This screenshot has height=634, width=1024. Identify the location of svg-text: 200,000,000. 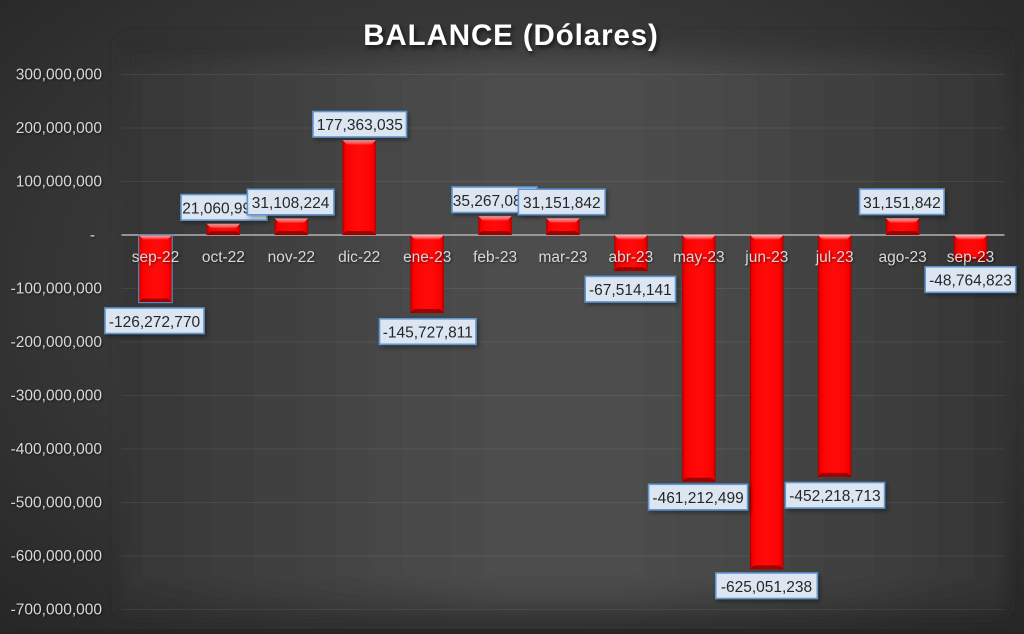
(59, 128).